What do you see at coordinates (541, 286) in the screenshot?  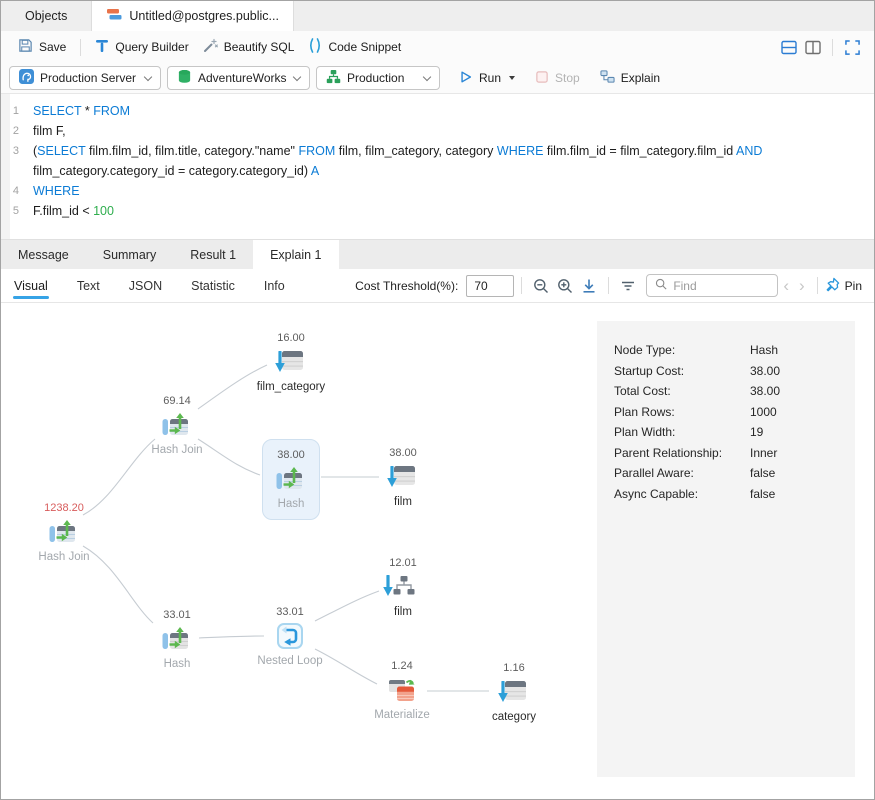 I see `zoom-out-button` at bounding box center [541, 286].